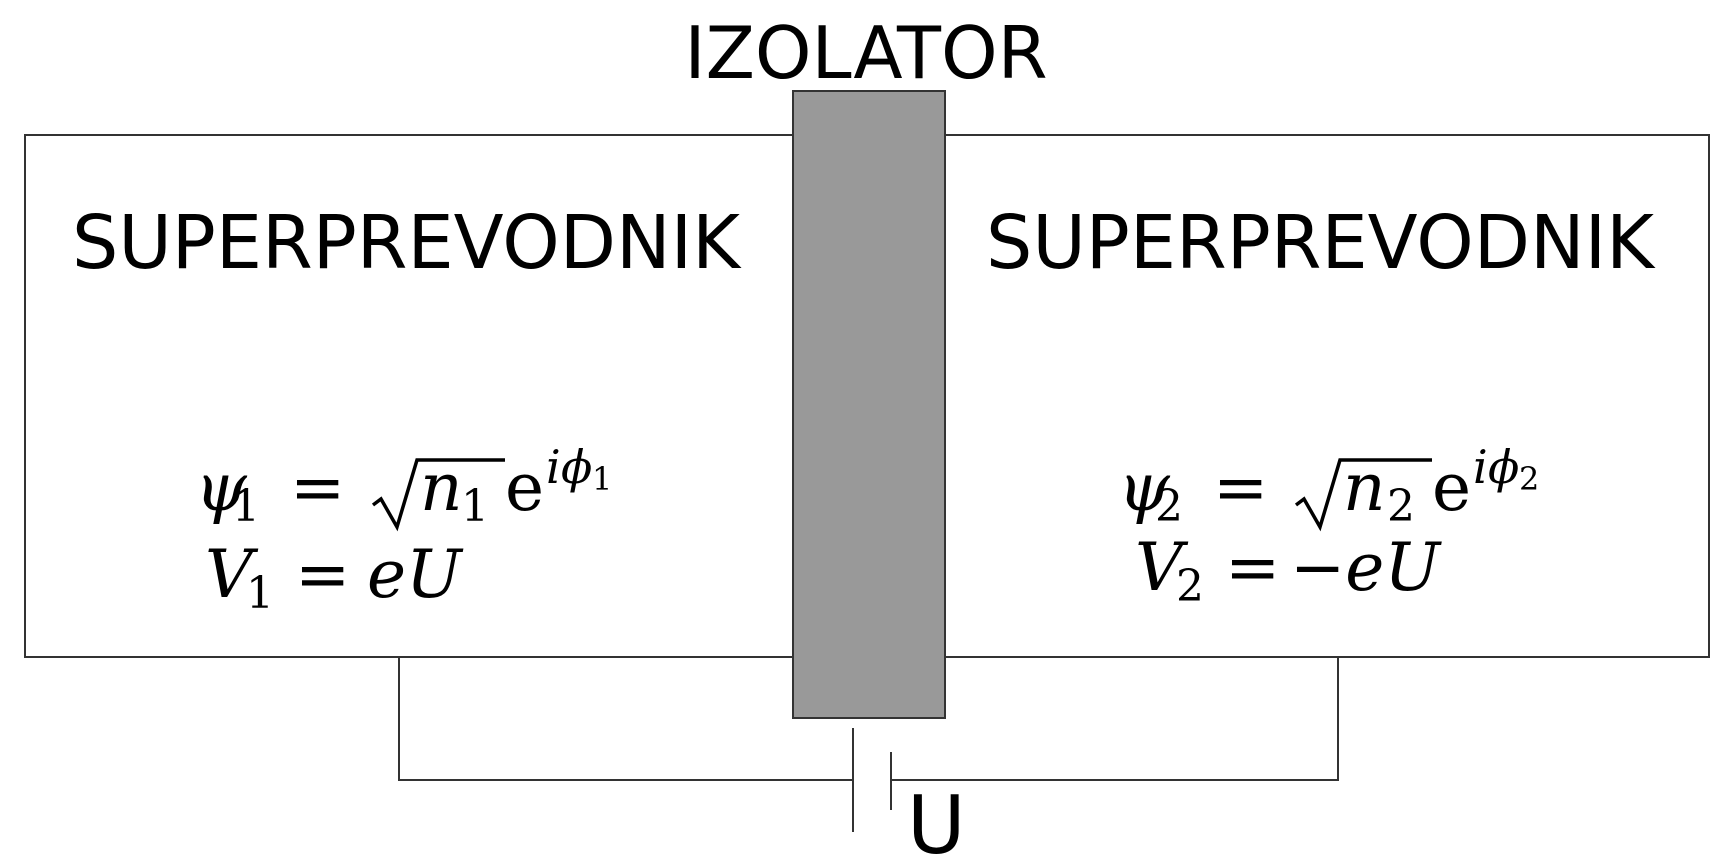  What do you see at coordinates (221, 487) in the screenshot?
I see `left-psi-symbol: ψ` at bounding box center [221, 487].